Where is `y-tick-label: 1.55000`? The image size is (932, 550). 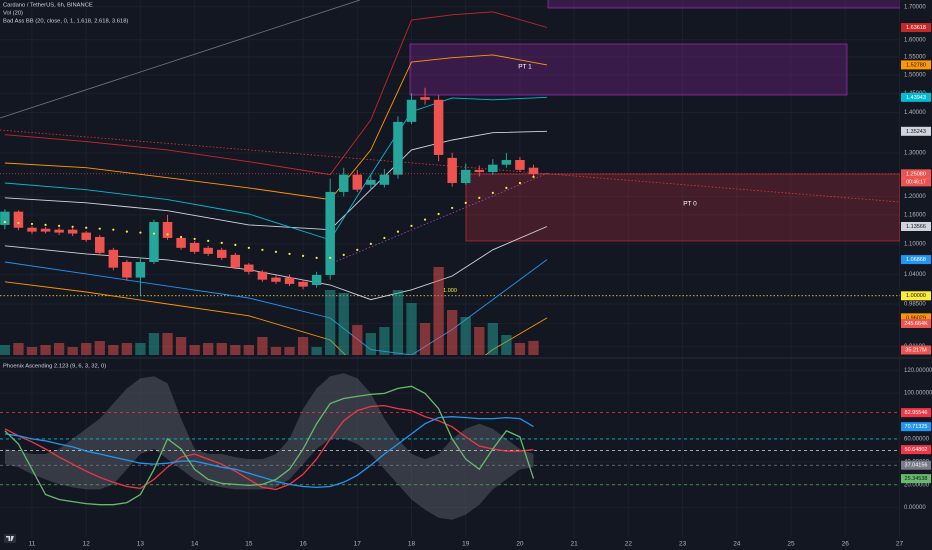
y-tick-label: 1.55000 is located at coordinates (915, 58).